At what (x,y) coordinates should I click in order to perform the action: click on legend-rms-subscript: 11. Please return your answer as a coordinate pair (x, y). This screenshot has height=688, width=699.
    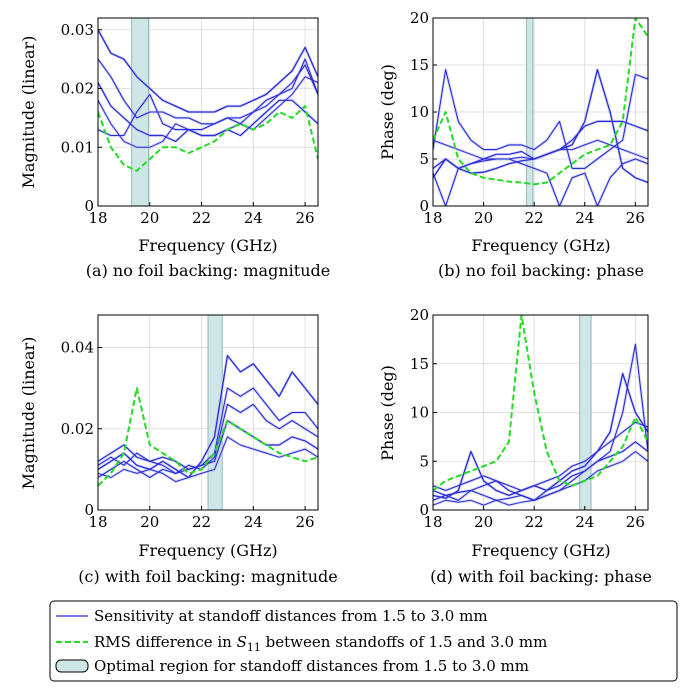
    Looking at the image, I should click on (254, 647).